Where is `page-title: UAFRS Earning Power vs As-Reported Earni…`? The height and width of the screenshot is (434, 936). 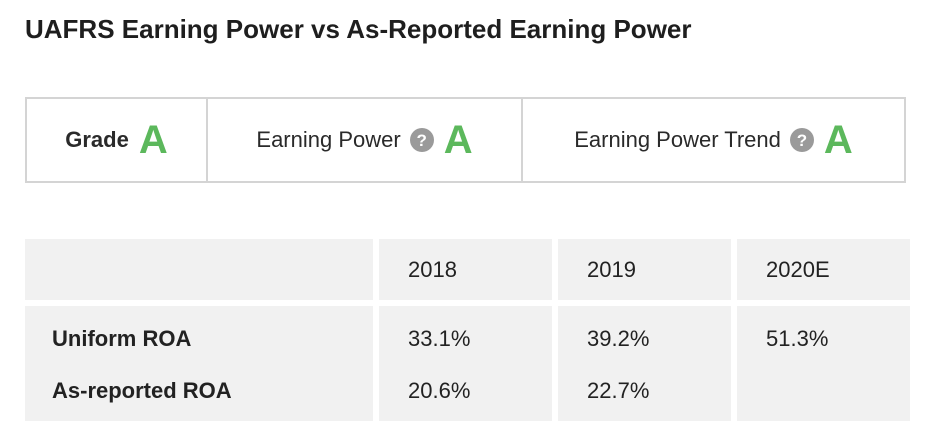 page-title: UAFRS Earning Power vs As-Reported Earni… is located at coordinates (358, 29).